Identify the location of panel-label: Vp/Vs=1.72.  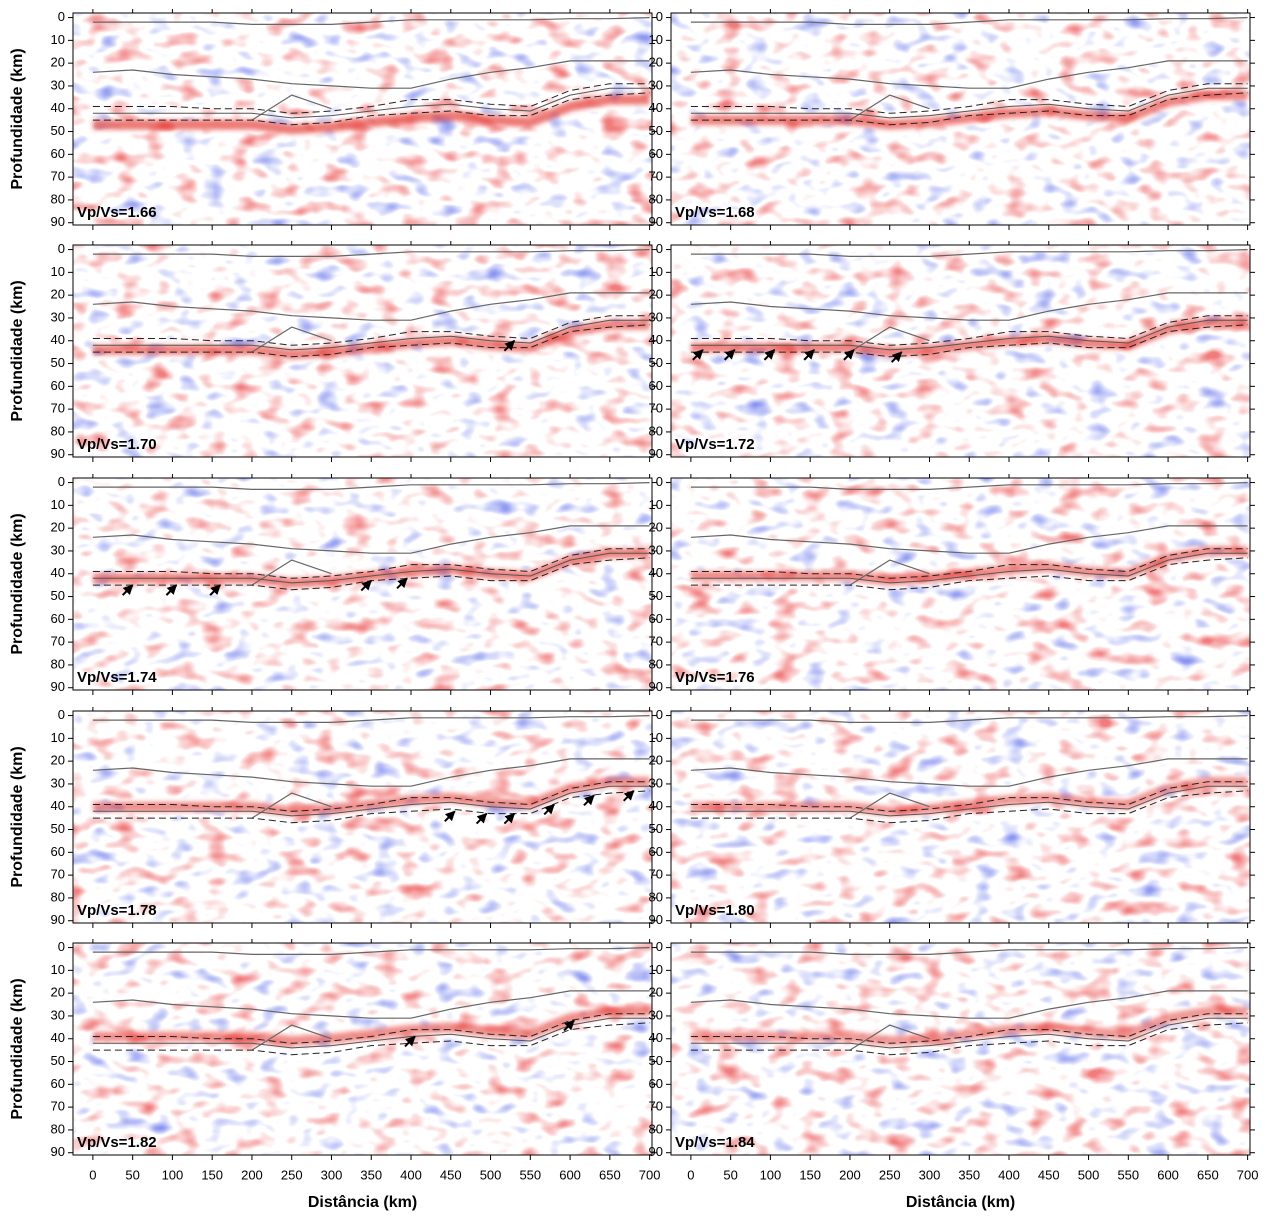
(715, 444).